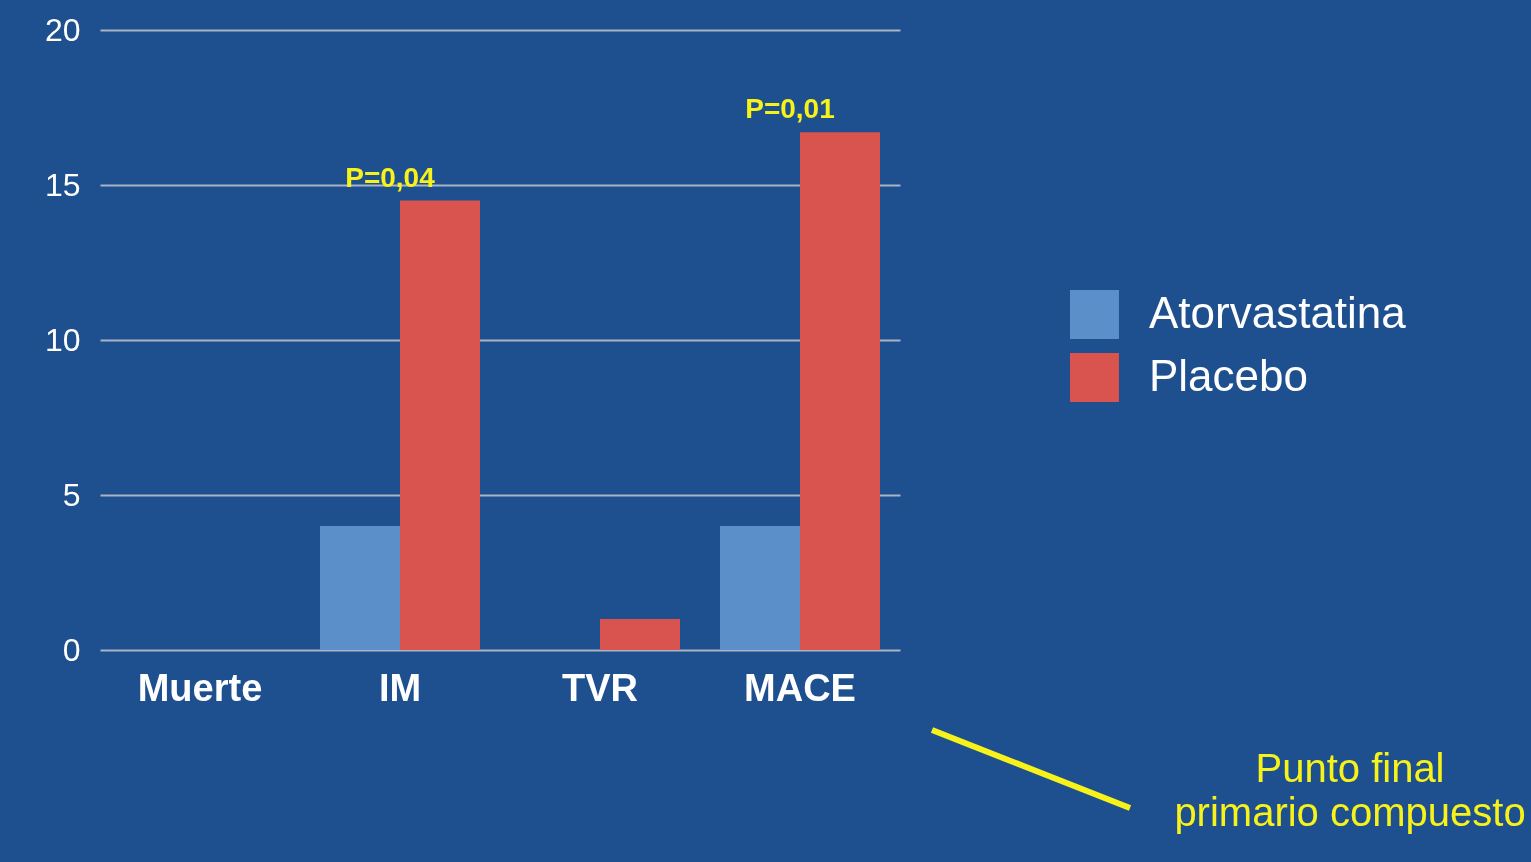  Describe the element at coordinates (71, 649) in the screenshot. I see `y-tick-label: 0` at that location.